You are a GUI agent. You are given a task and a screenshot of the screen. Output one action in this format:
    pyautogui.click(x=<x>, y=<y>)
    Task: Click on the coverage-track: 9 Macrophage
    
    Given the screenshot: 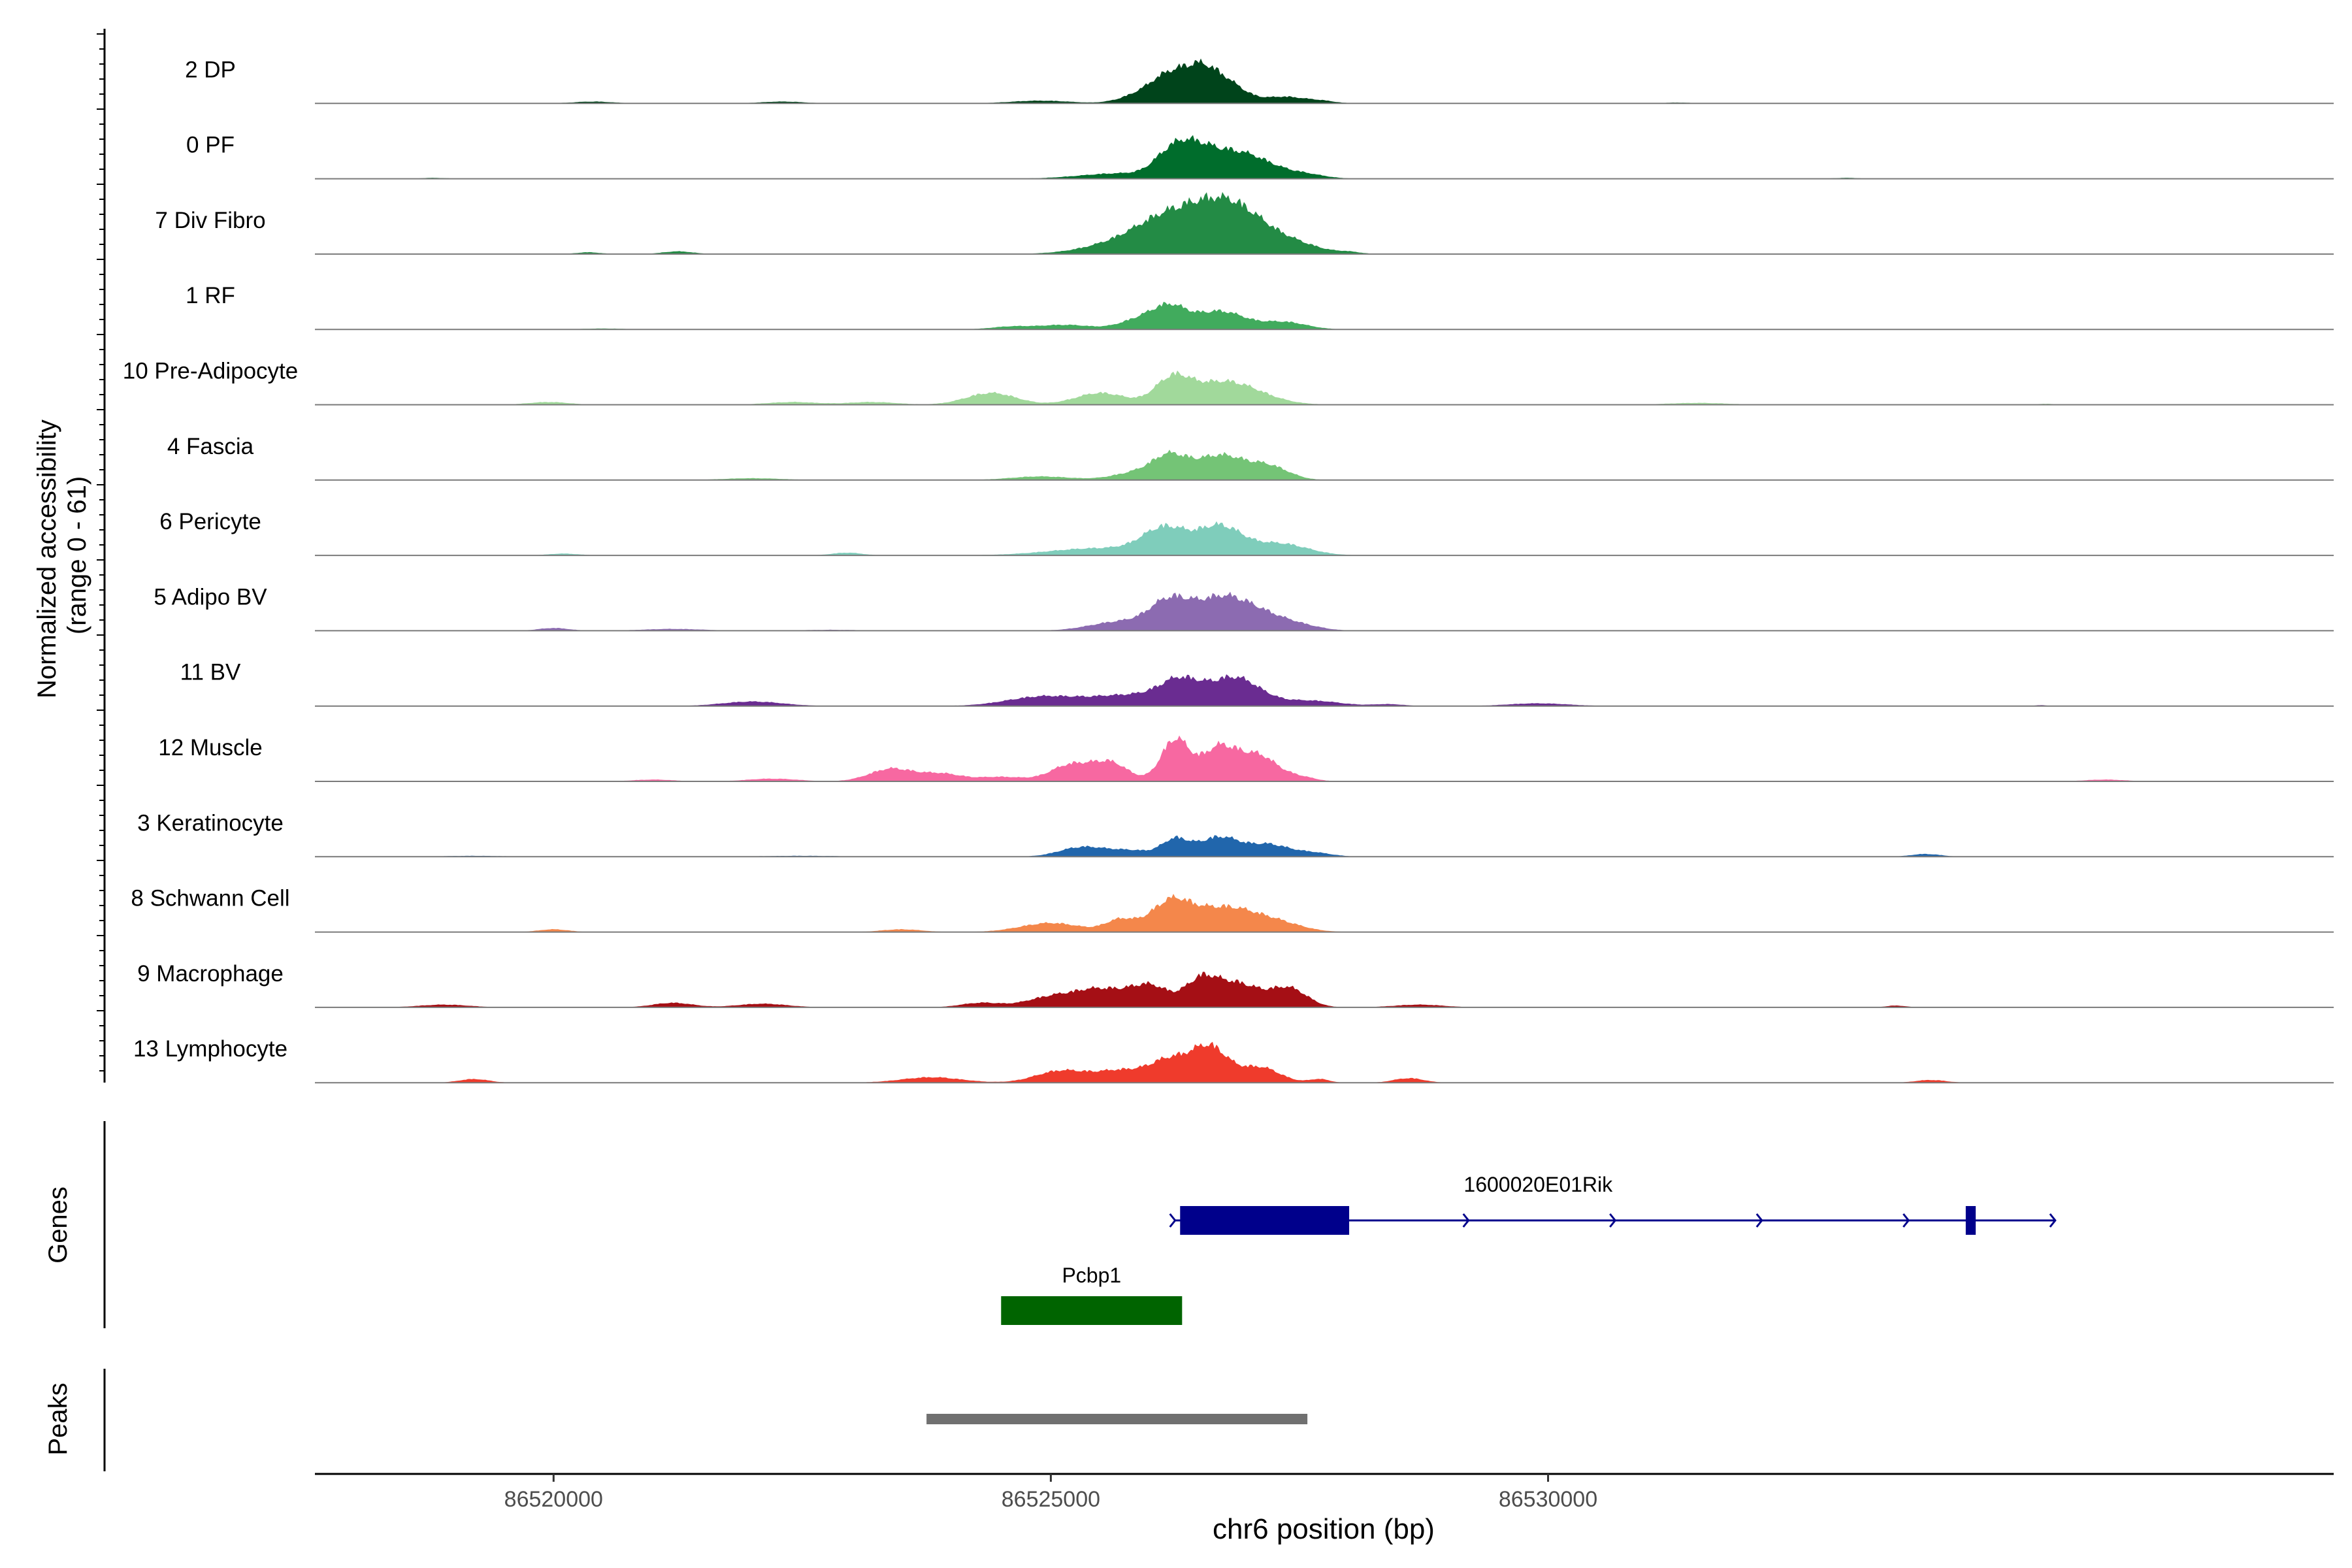 What is the action you would take?
    pyautogui.click(x=1235, y=984)
    